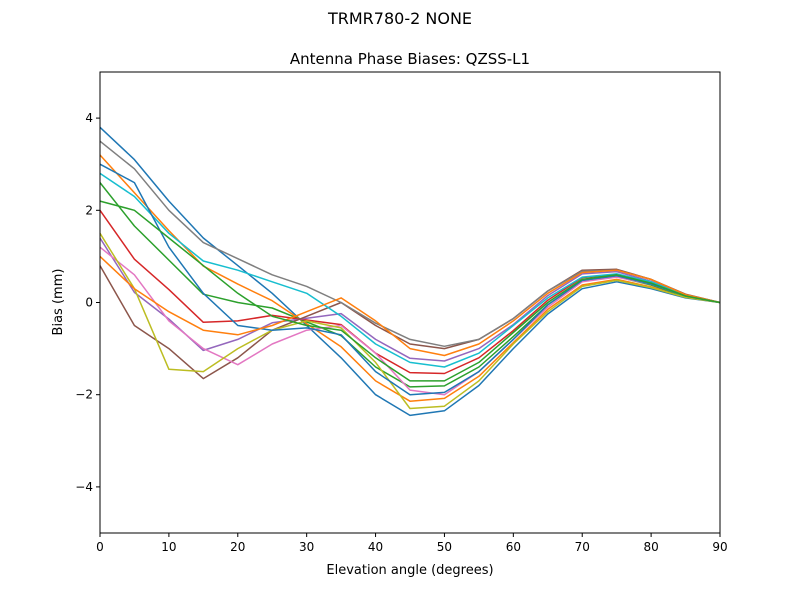 Image resolution: width=800 pixels, height=604 pixels. I want to click on x-tick-label: 0, so click(100, 547).